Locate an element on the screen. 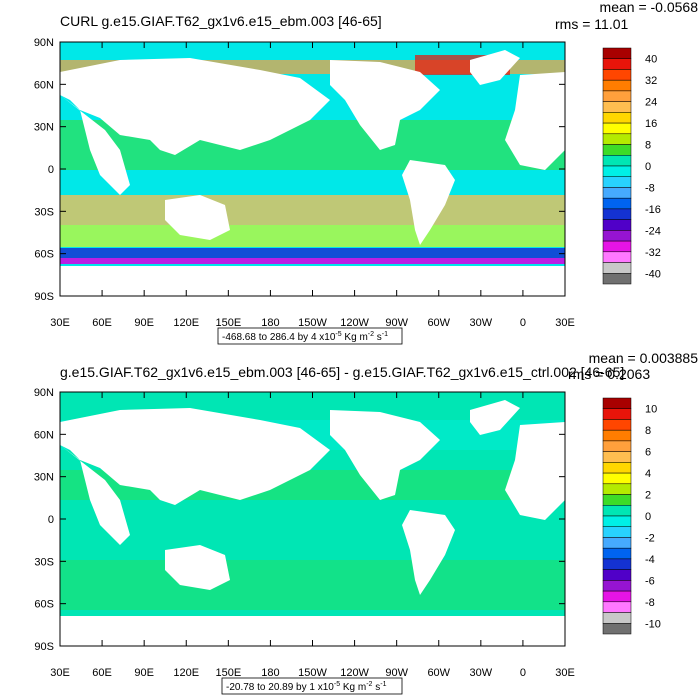 Image resolution: width=700 pixels, height=700 pixels. lon-tick-label: 120E is located at coordinates (186, 673).